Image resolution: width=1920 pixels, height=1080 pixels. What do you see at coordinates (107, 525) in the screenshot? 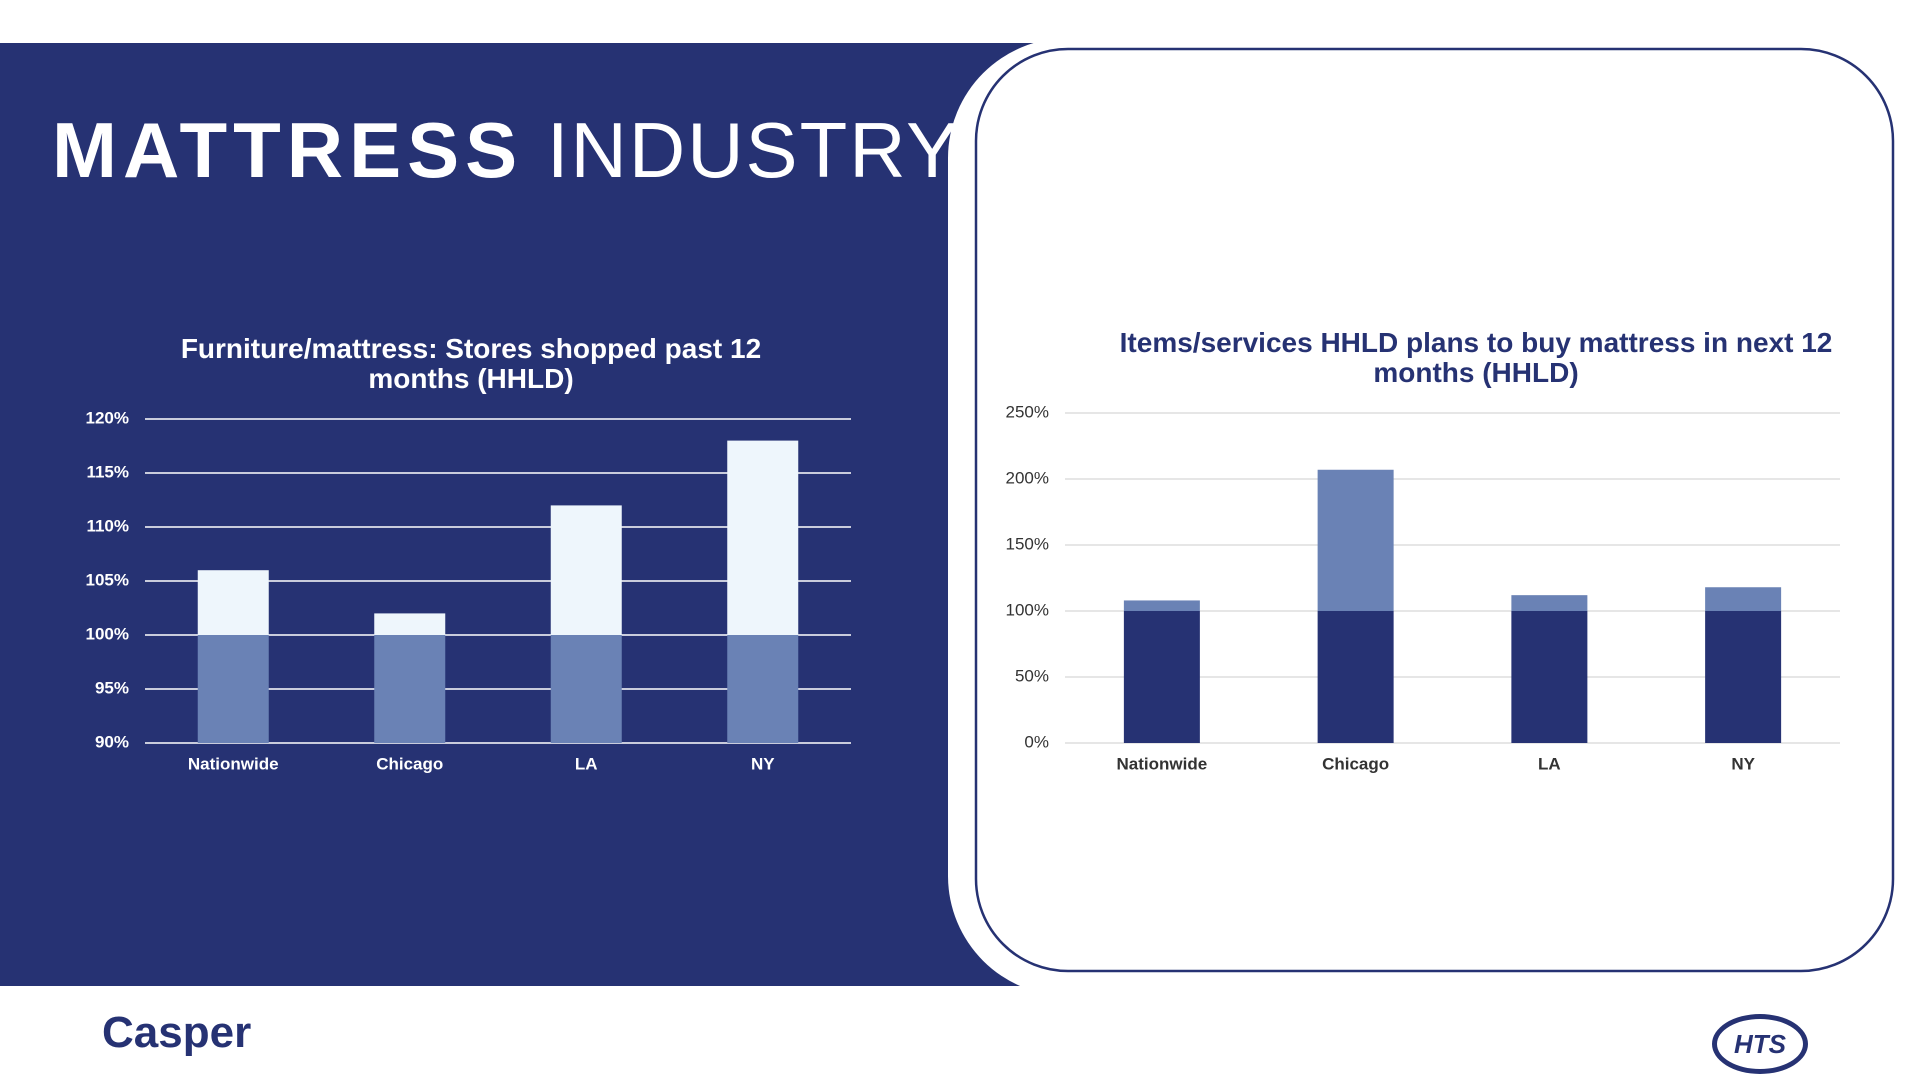
I see `y-tick-label: 110%` at bounding box center [107, 525].